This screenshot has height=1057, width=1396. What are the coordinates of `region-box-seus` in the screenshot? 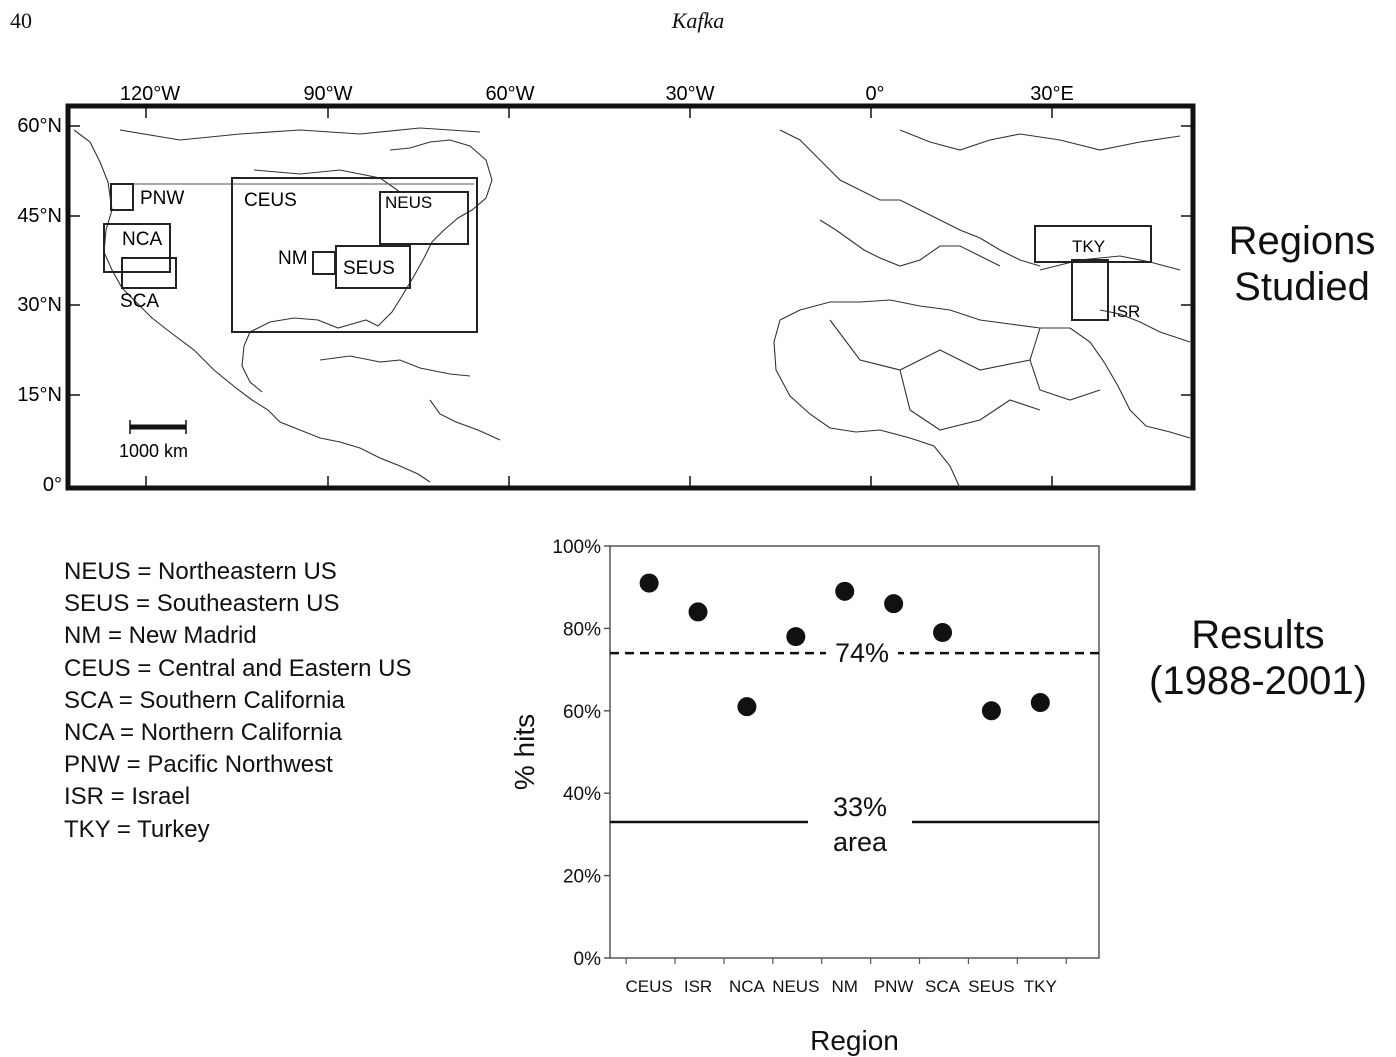 It's located at (373, 267).